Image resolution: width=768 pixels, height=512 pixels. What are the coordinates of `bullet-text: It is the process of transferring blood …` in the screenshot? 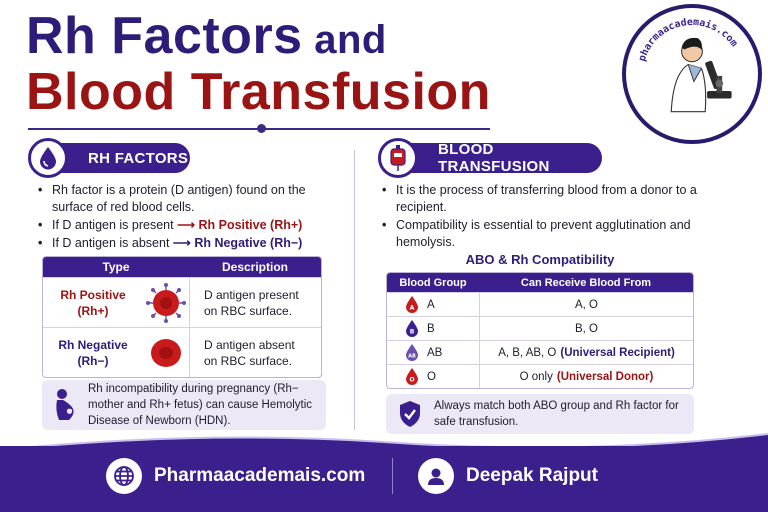 It's located at (546, 198).